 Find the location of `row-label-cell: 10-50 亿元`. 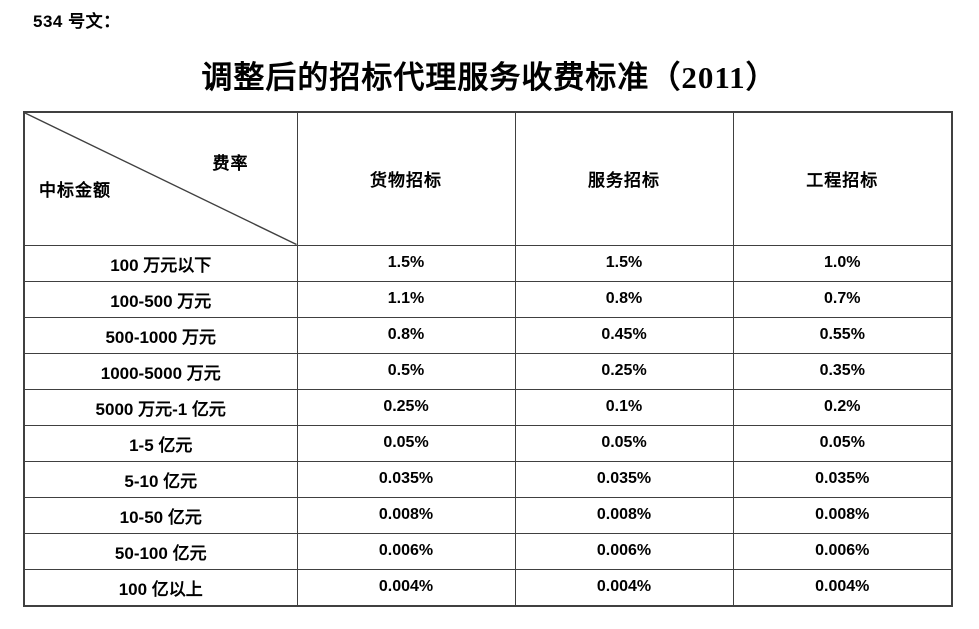

row-label-cell: 10-50 亿元 is located at coordinates (160, 515).